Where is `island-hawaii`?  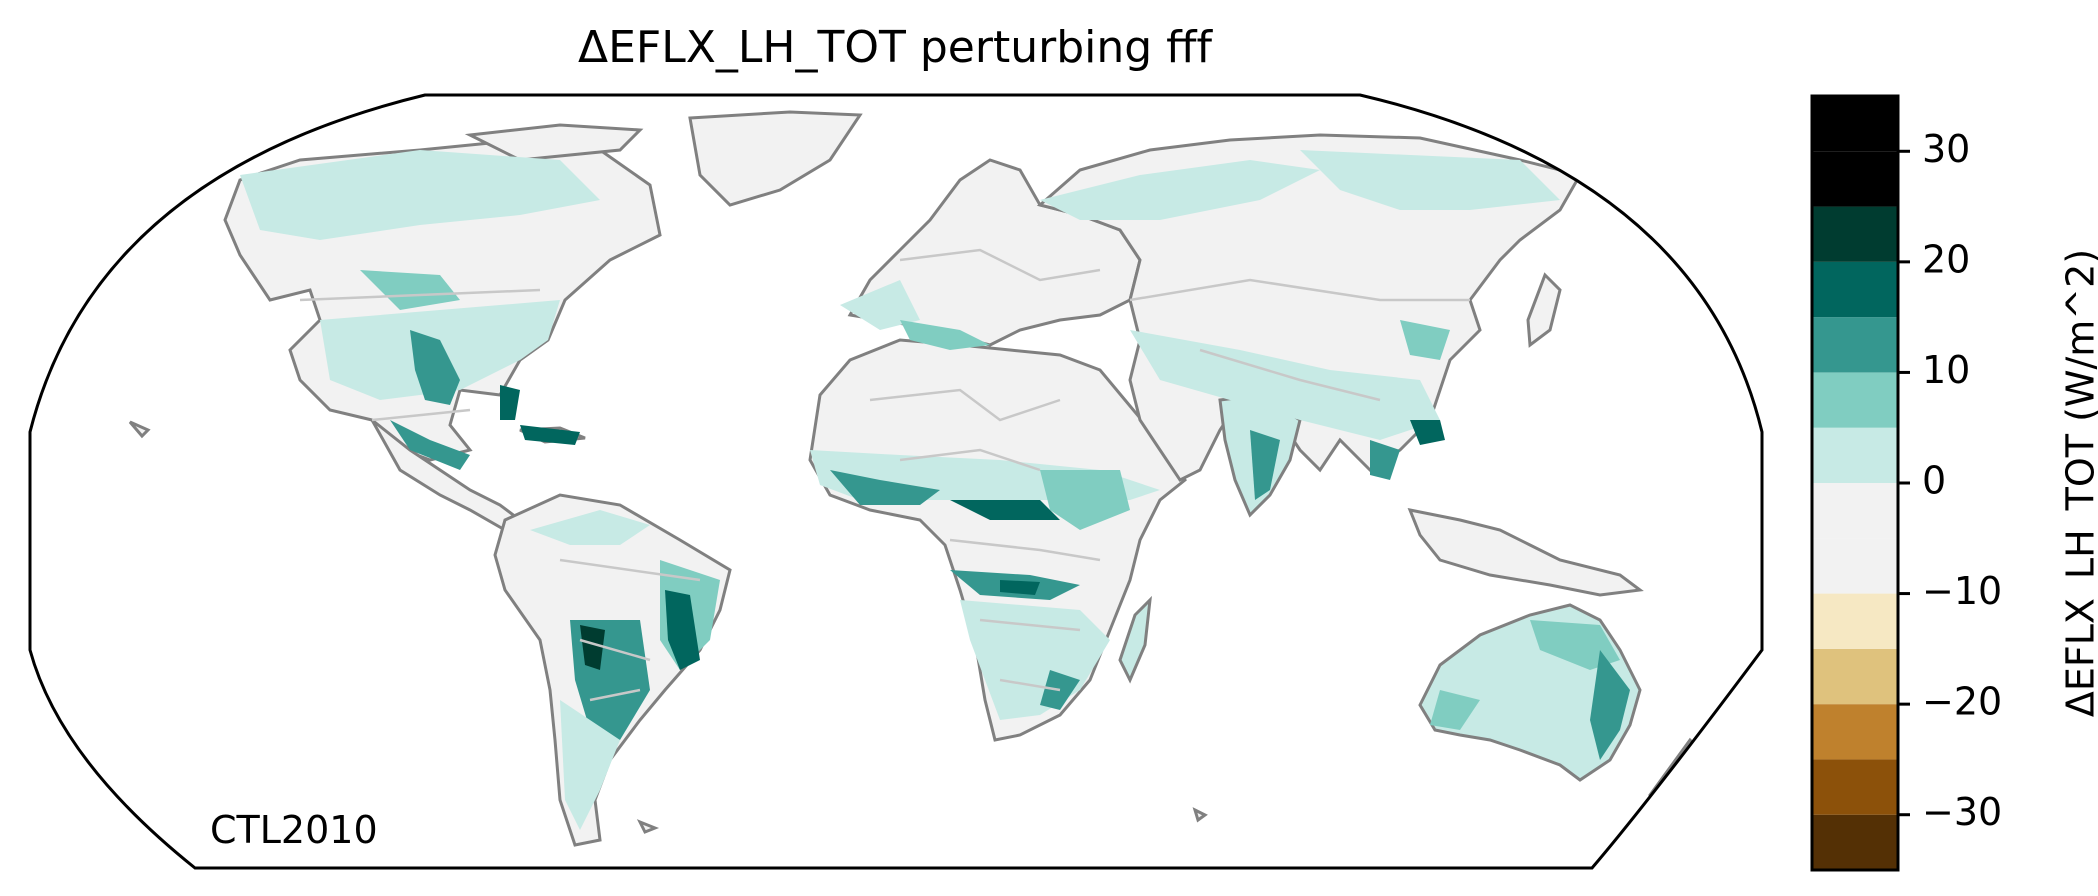 island-hawaii is located at coordinates (139, 429).